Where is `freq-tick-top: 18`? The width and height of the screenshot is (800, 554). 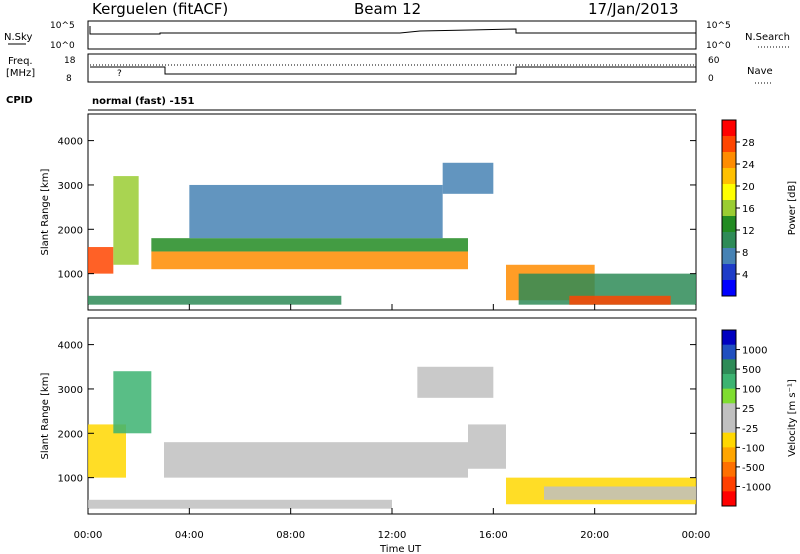
freq-tick-top: 18 is located at coordinates (70, 61).